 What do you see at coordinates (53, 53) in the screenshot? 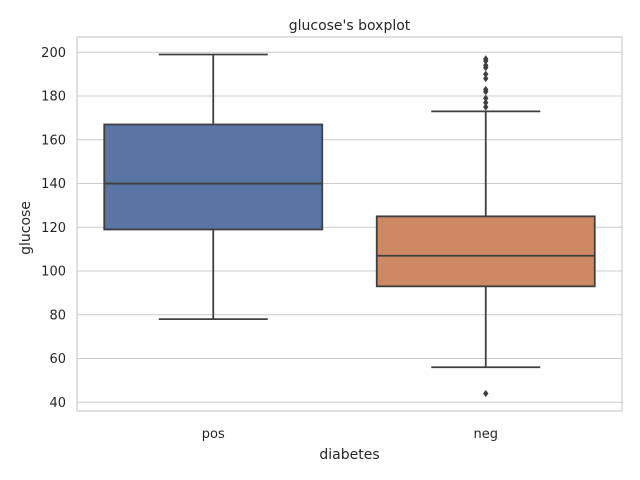
I see `y-tick-label: 200` at bounding box center [53, 53].